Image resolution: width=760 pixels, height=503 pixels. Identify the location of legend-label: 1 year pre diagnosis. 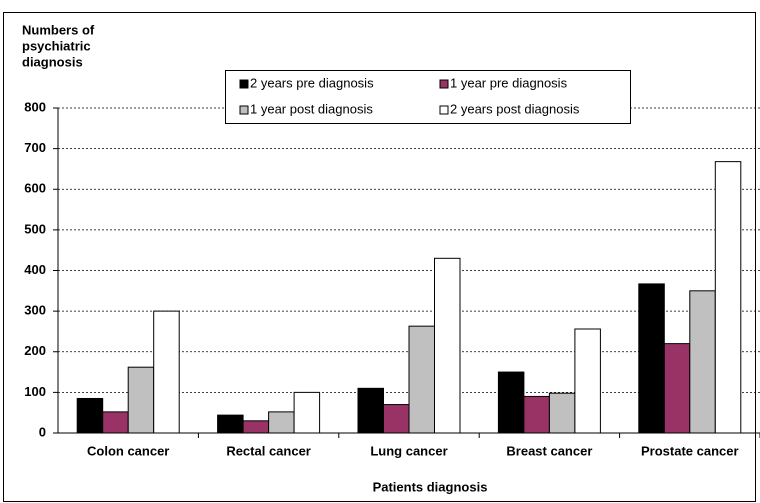
(509, 82).